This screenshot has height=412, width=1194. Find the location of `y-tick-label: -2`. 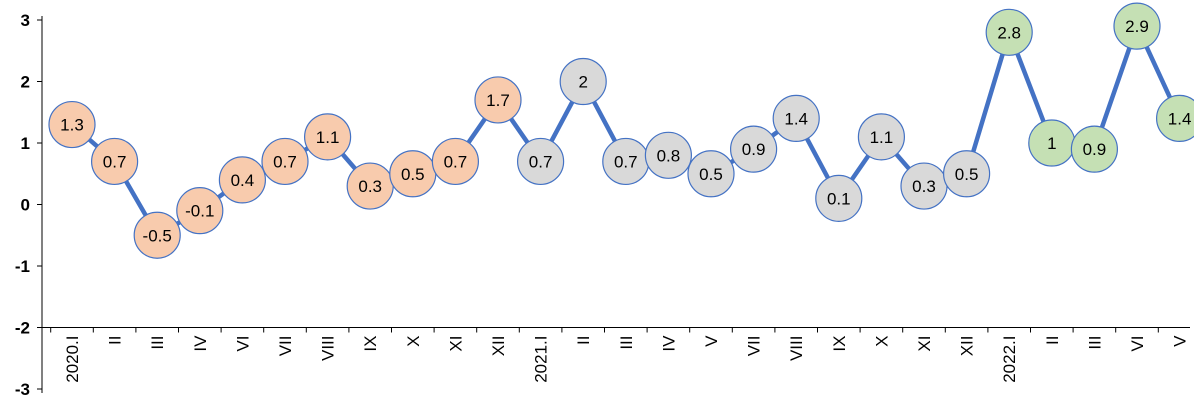

y-tick-label: -2 is located at coordinates (22, 328).